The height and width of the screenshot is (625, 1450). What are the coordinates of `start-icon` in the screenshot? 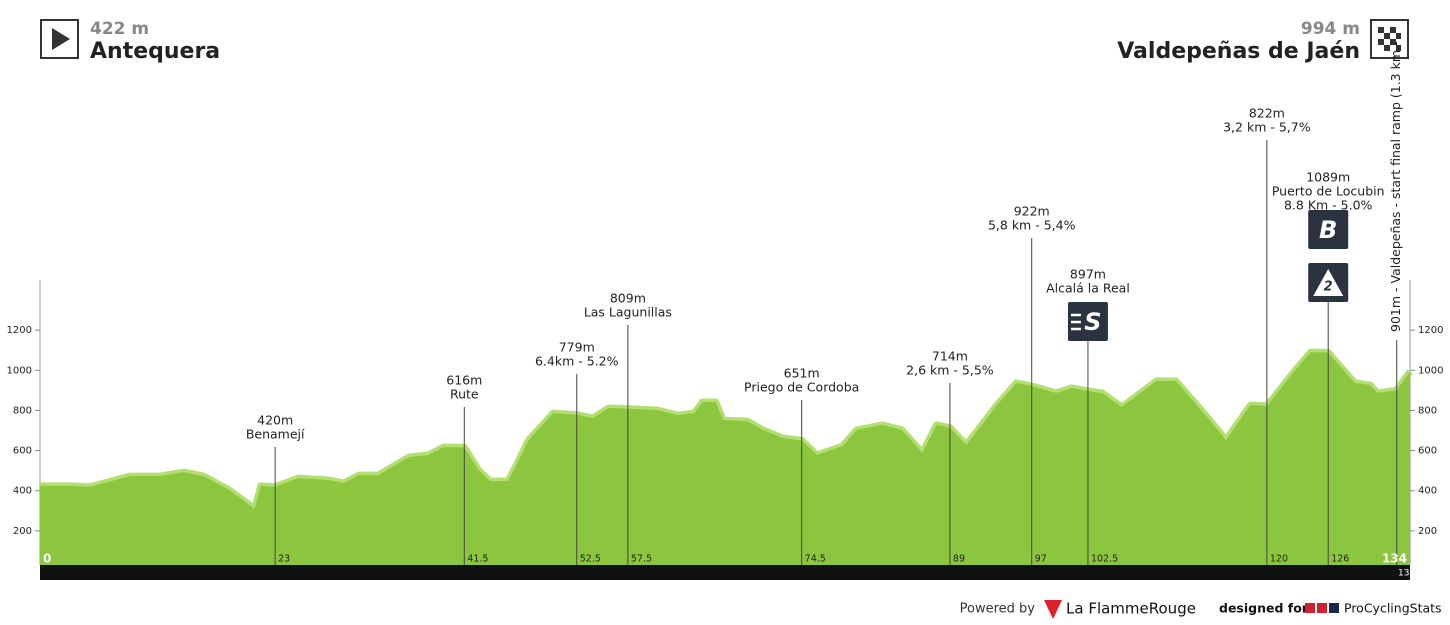 It's located at (59, 39).